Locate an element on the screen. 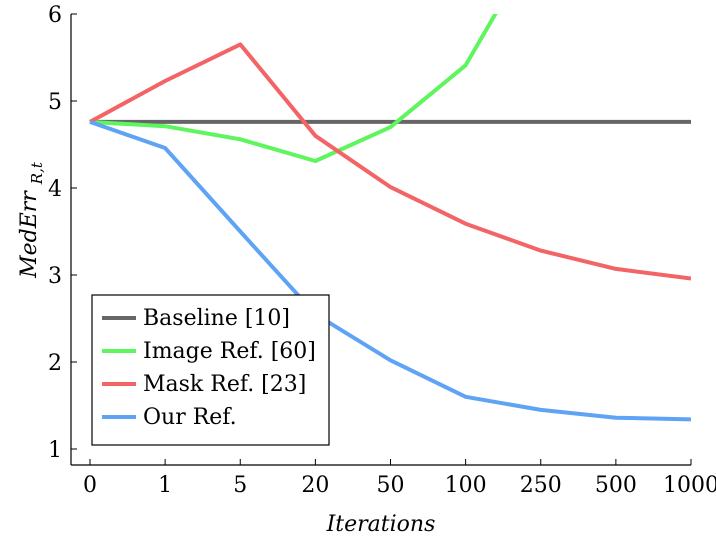 The image size is (716, 542). legend-label-our-ref: Our Ref. is located at coordinates (190, 417).